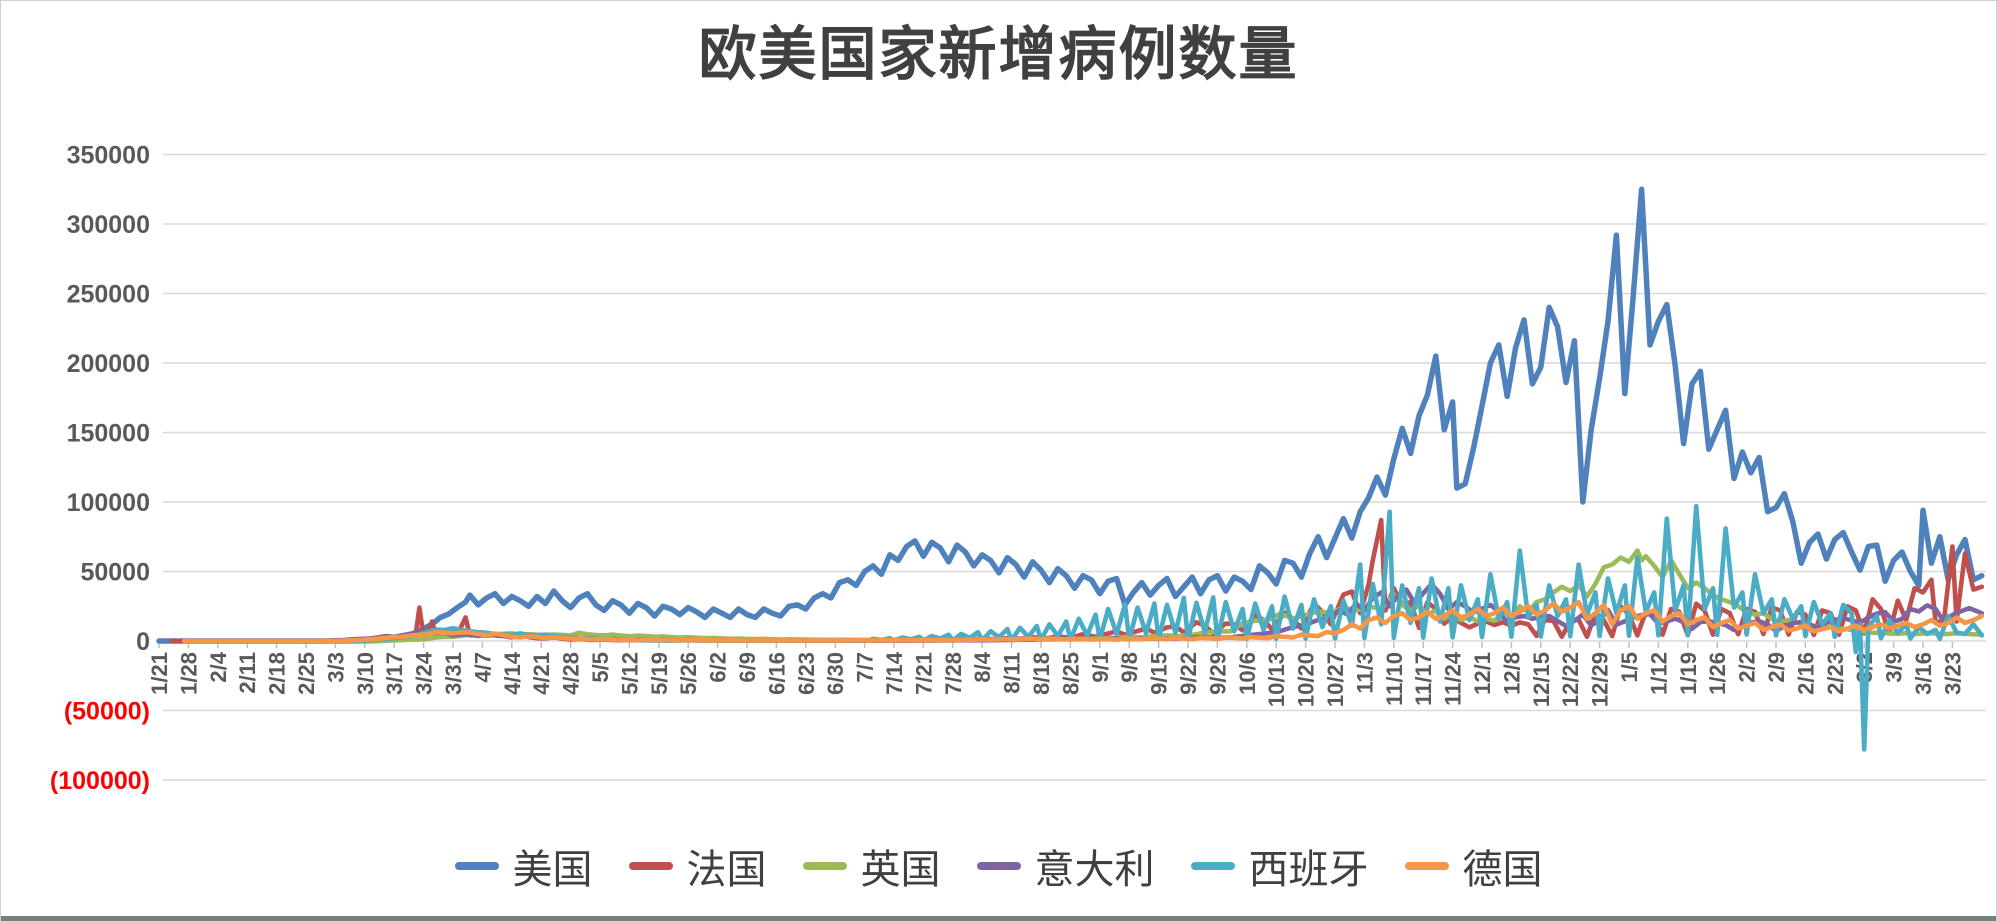 Image resolution: width=1997 pixels, height=922 pixels. What do you see at coordinates (247, 673) in the screenshot?
I see `x-axis-label: 2/11` at bounding box center [247, 673].